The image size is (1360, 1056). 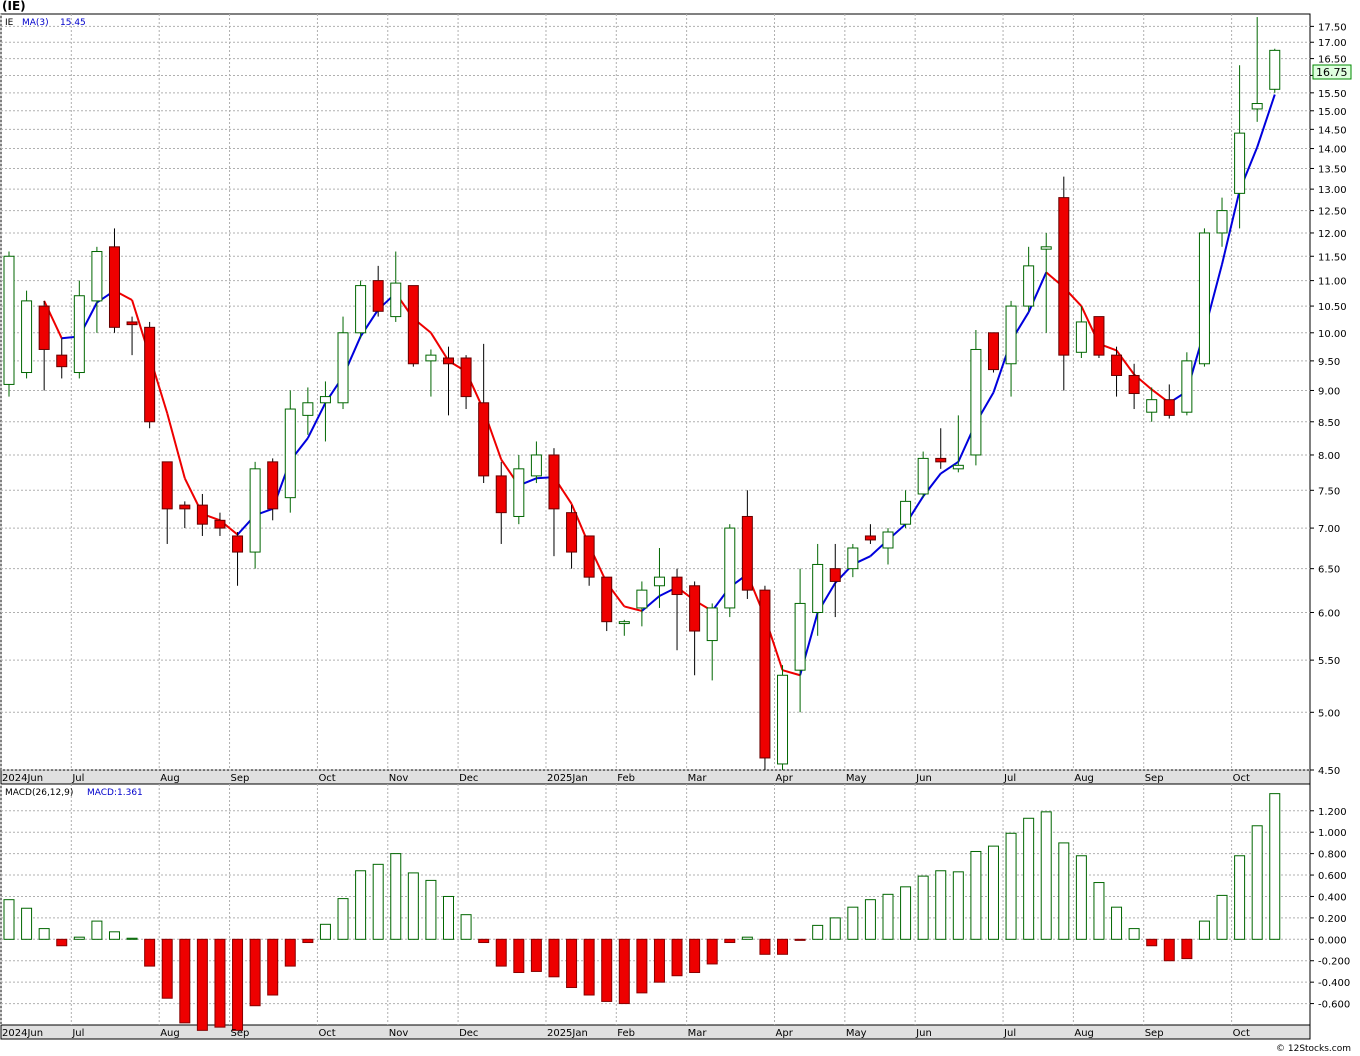 What do you see at coordinates (1329, 491) in the screenshot?
I see `price-tick-label: 7.50` at bounding box center [1329, 491].